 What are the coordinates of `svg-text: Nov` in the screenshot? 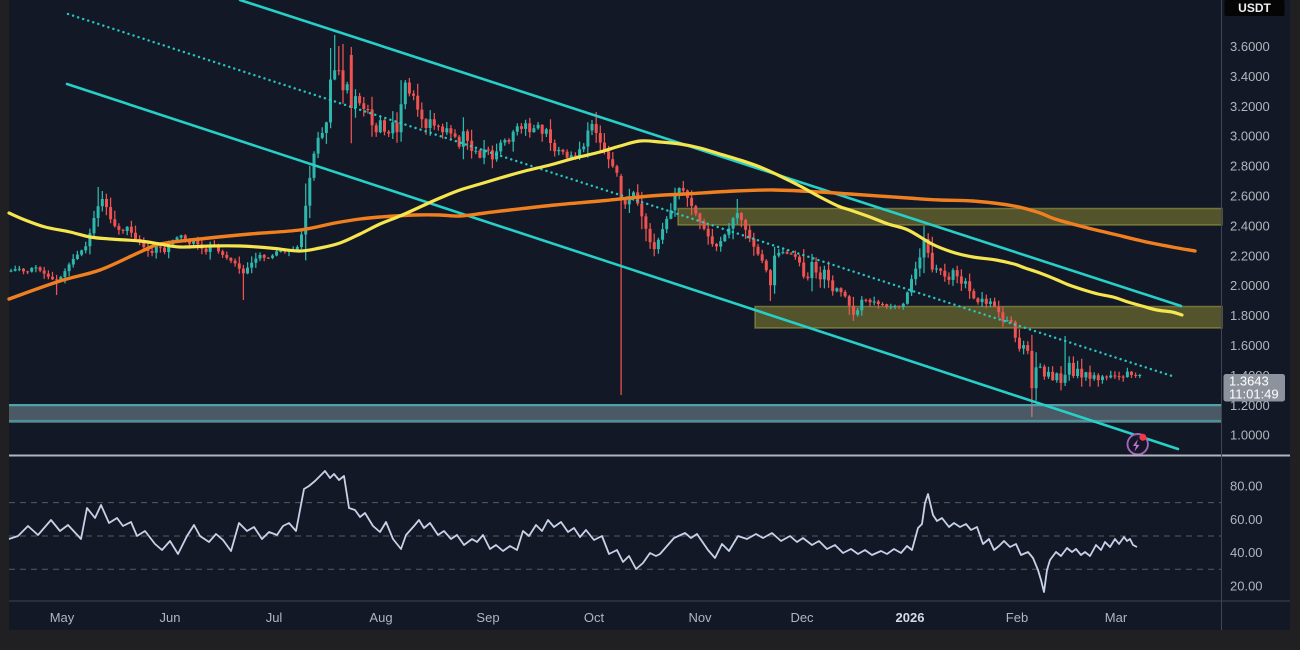 It's located at (700, 617).